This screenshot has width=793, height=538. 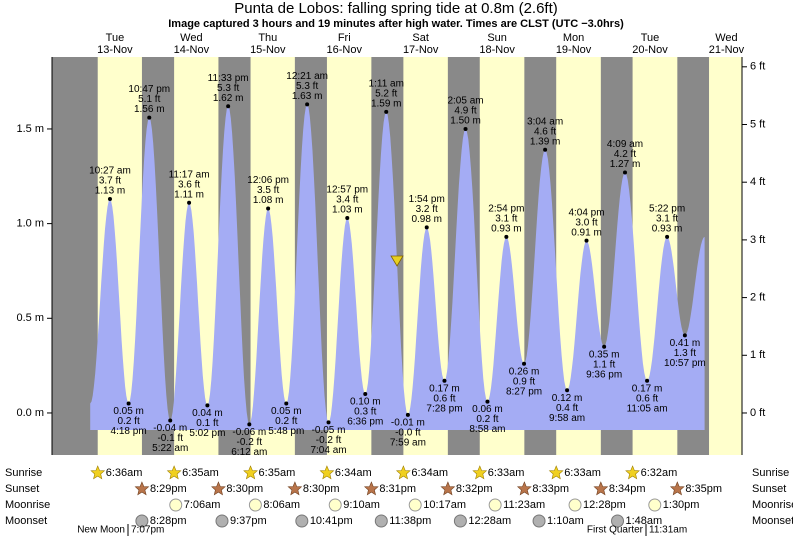 I want to click on sunrise-time: 6:34am, so click(x=429, y=473).